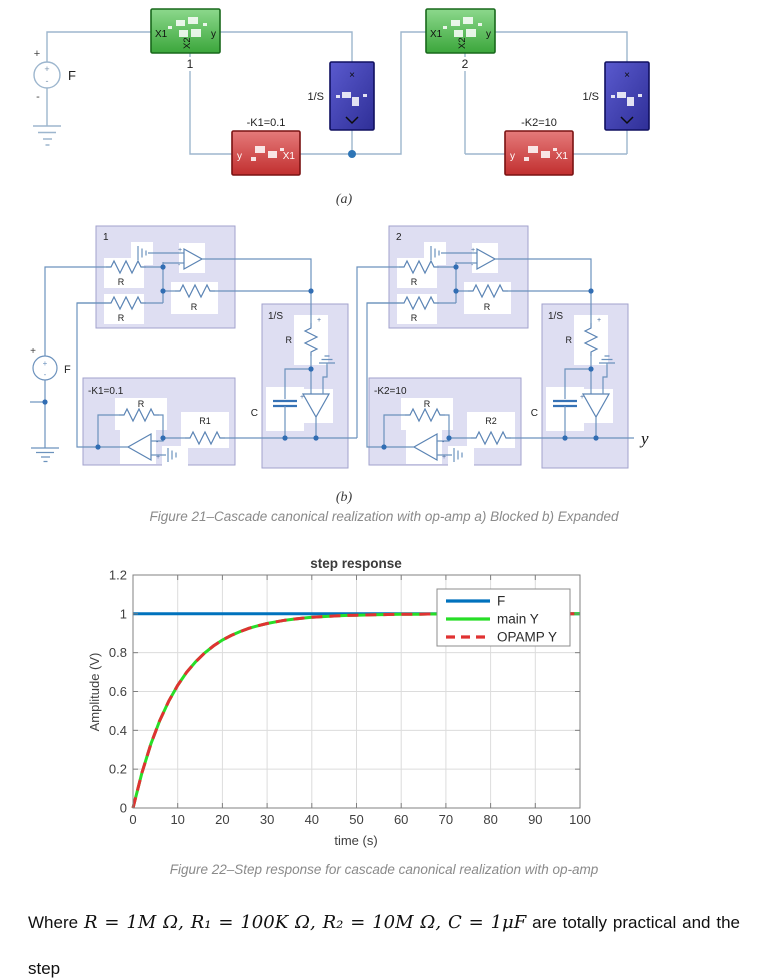  What do you see at coordinates (177, 819) in the screenshot?
I see `svg-text: 10` at bounding box center [177, 819].